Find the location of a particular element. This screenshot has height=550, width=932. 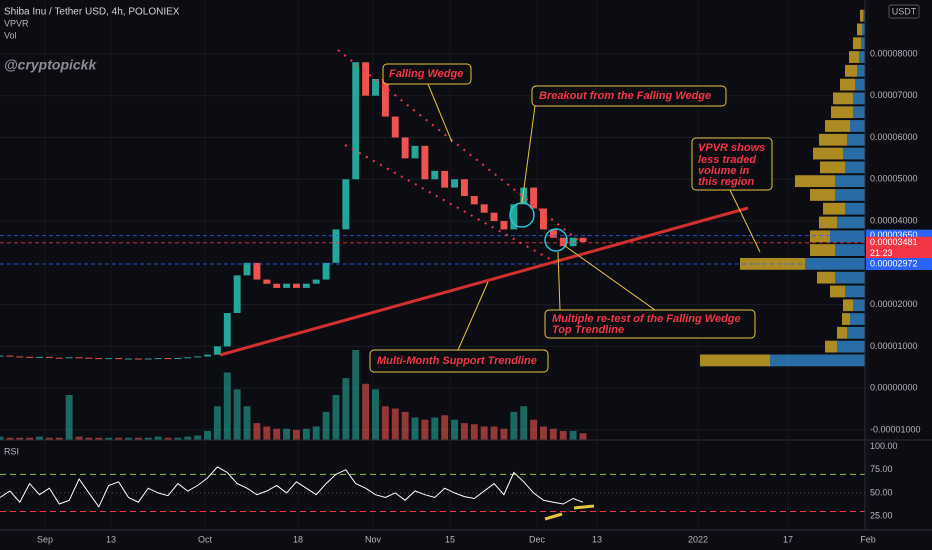

retest-circle is located at coordinates (556, 240).